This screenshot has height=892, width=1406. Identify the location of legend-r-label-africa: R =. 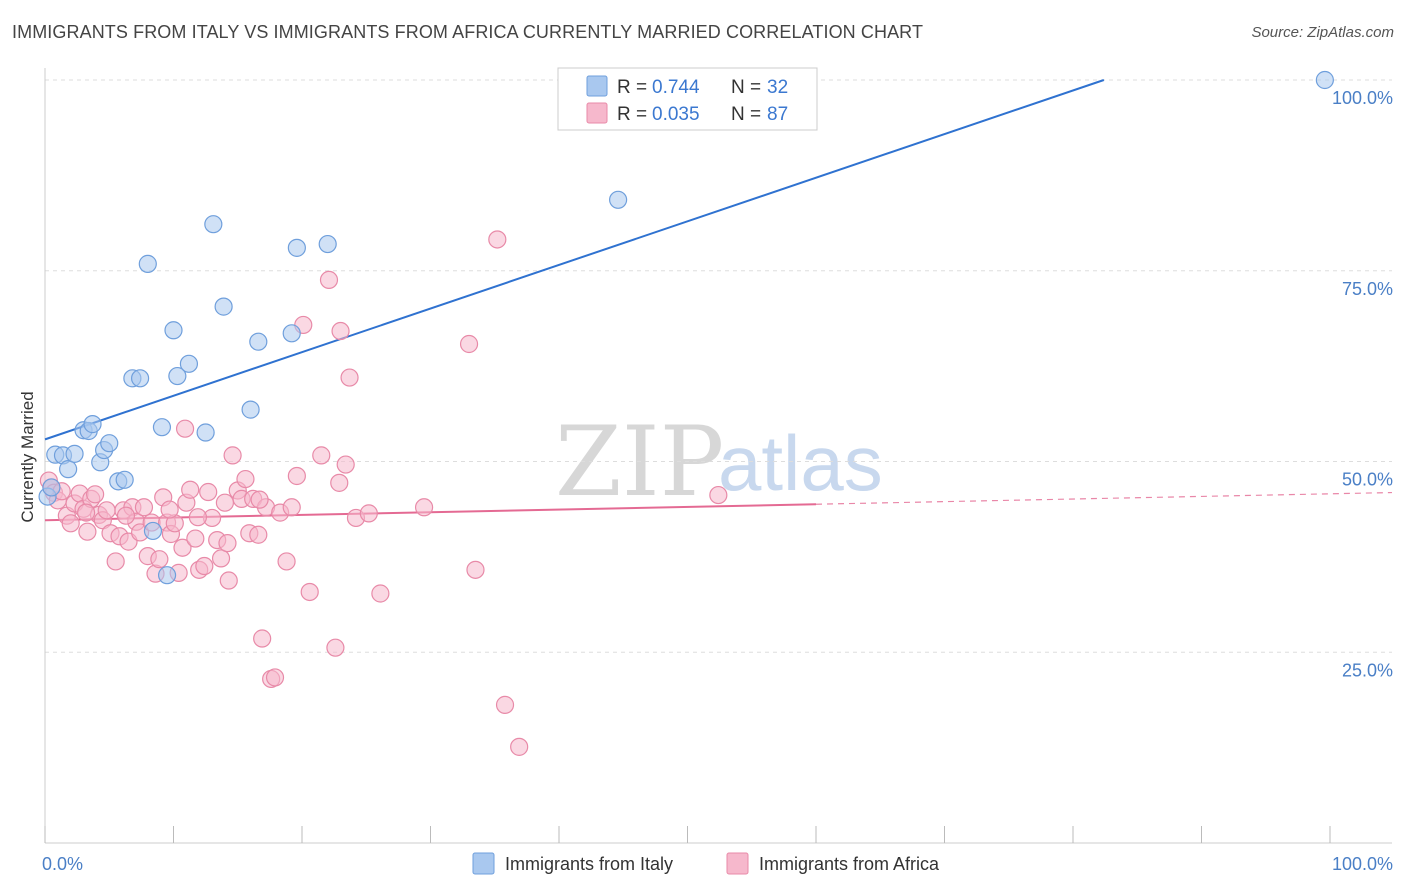
(632, 114).